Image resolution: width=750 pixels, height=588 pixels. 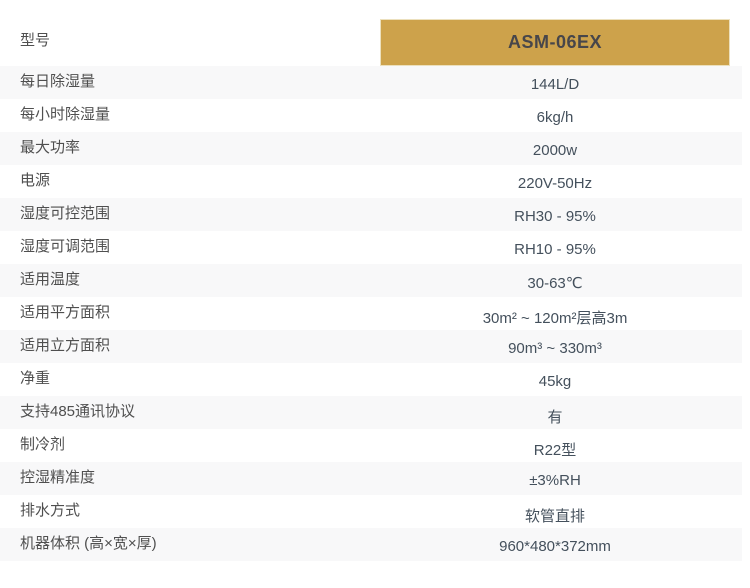 What do you see at coordinates (35, 180) in the screenshot?
I see `row-label: 电源` at bounding box center [35, 180].